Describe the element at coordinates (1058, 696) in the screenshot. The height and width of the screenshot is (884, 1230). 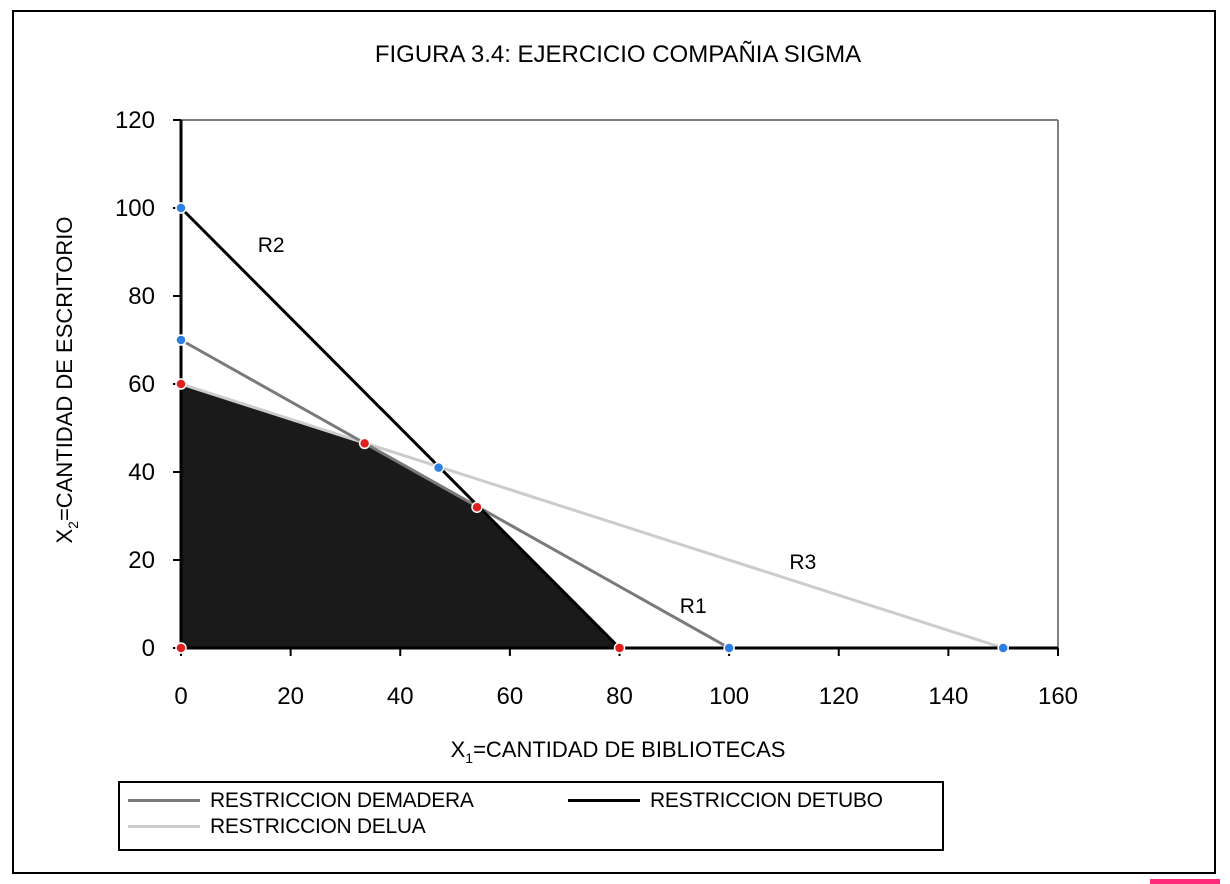
I see `x-tick-label: 160` at that location.